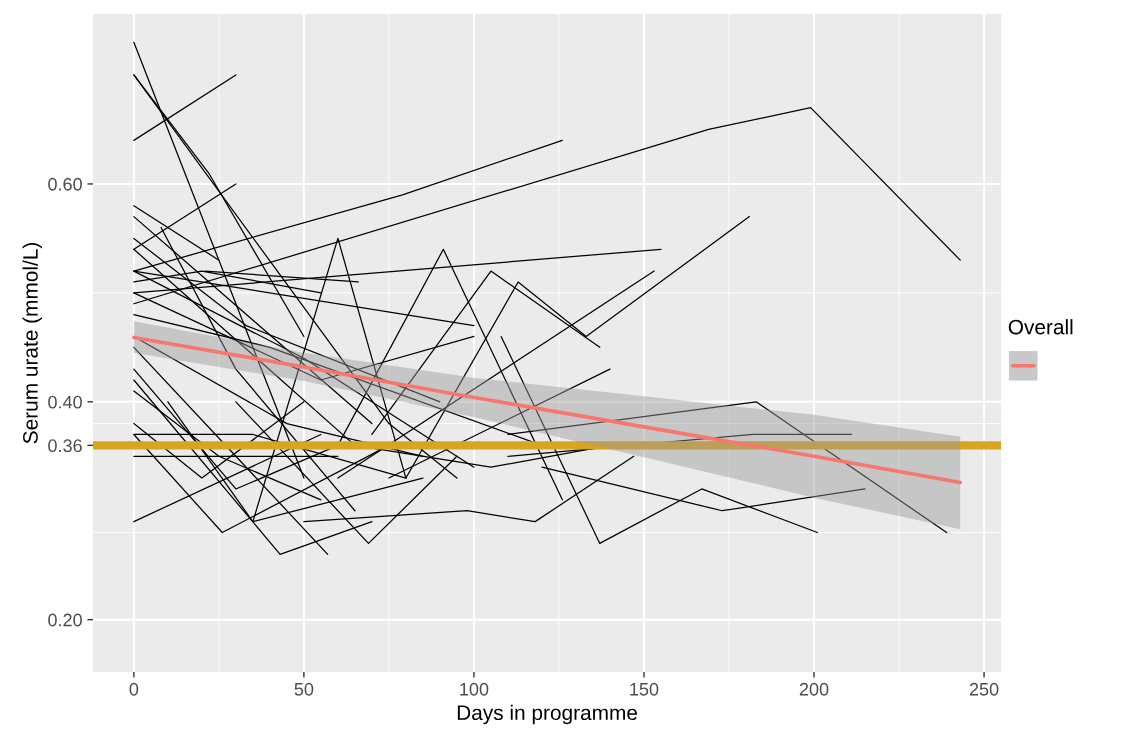  What do you see at coordinates (134, 689) in the screenshot?
I see `x-tick-label: 0` at bounding box center [134, 689].